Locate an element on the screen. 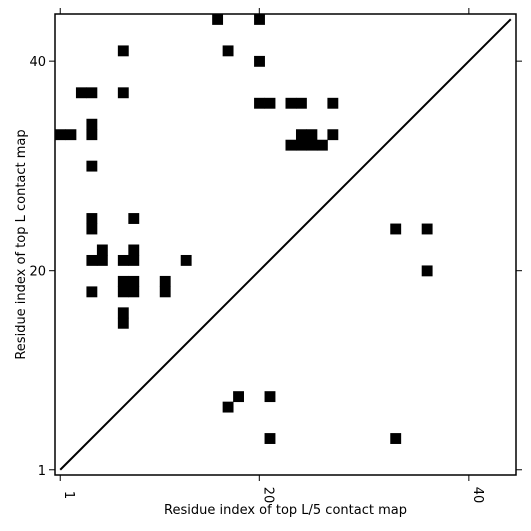 The image size is (531, 531). x-axis-label: Residue index of top L/5 contact map is located at coordinates (285, 510).